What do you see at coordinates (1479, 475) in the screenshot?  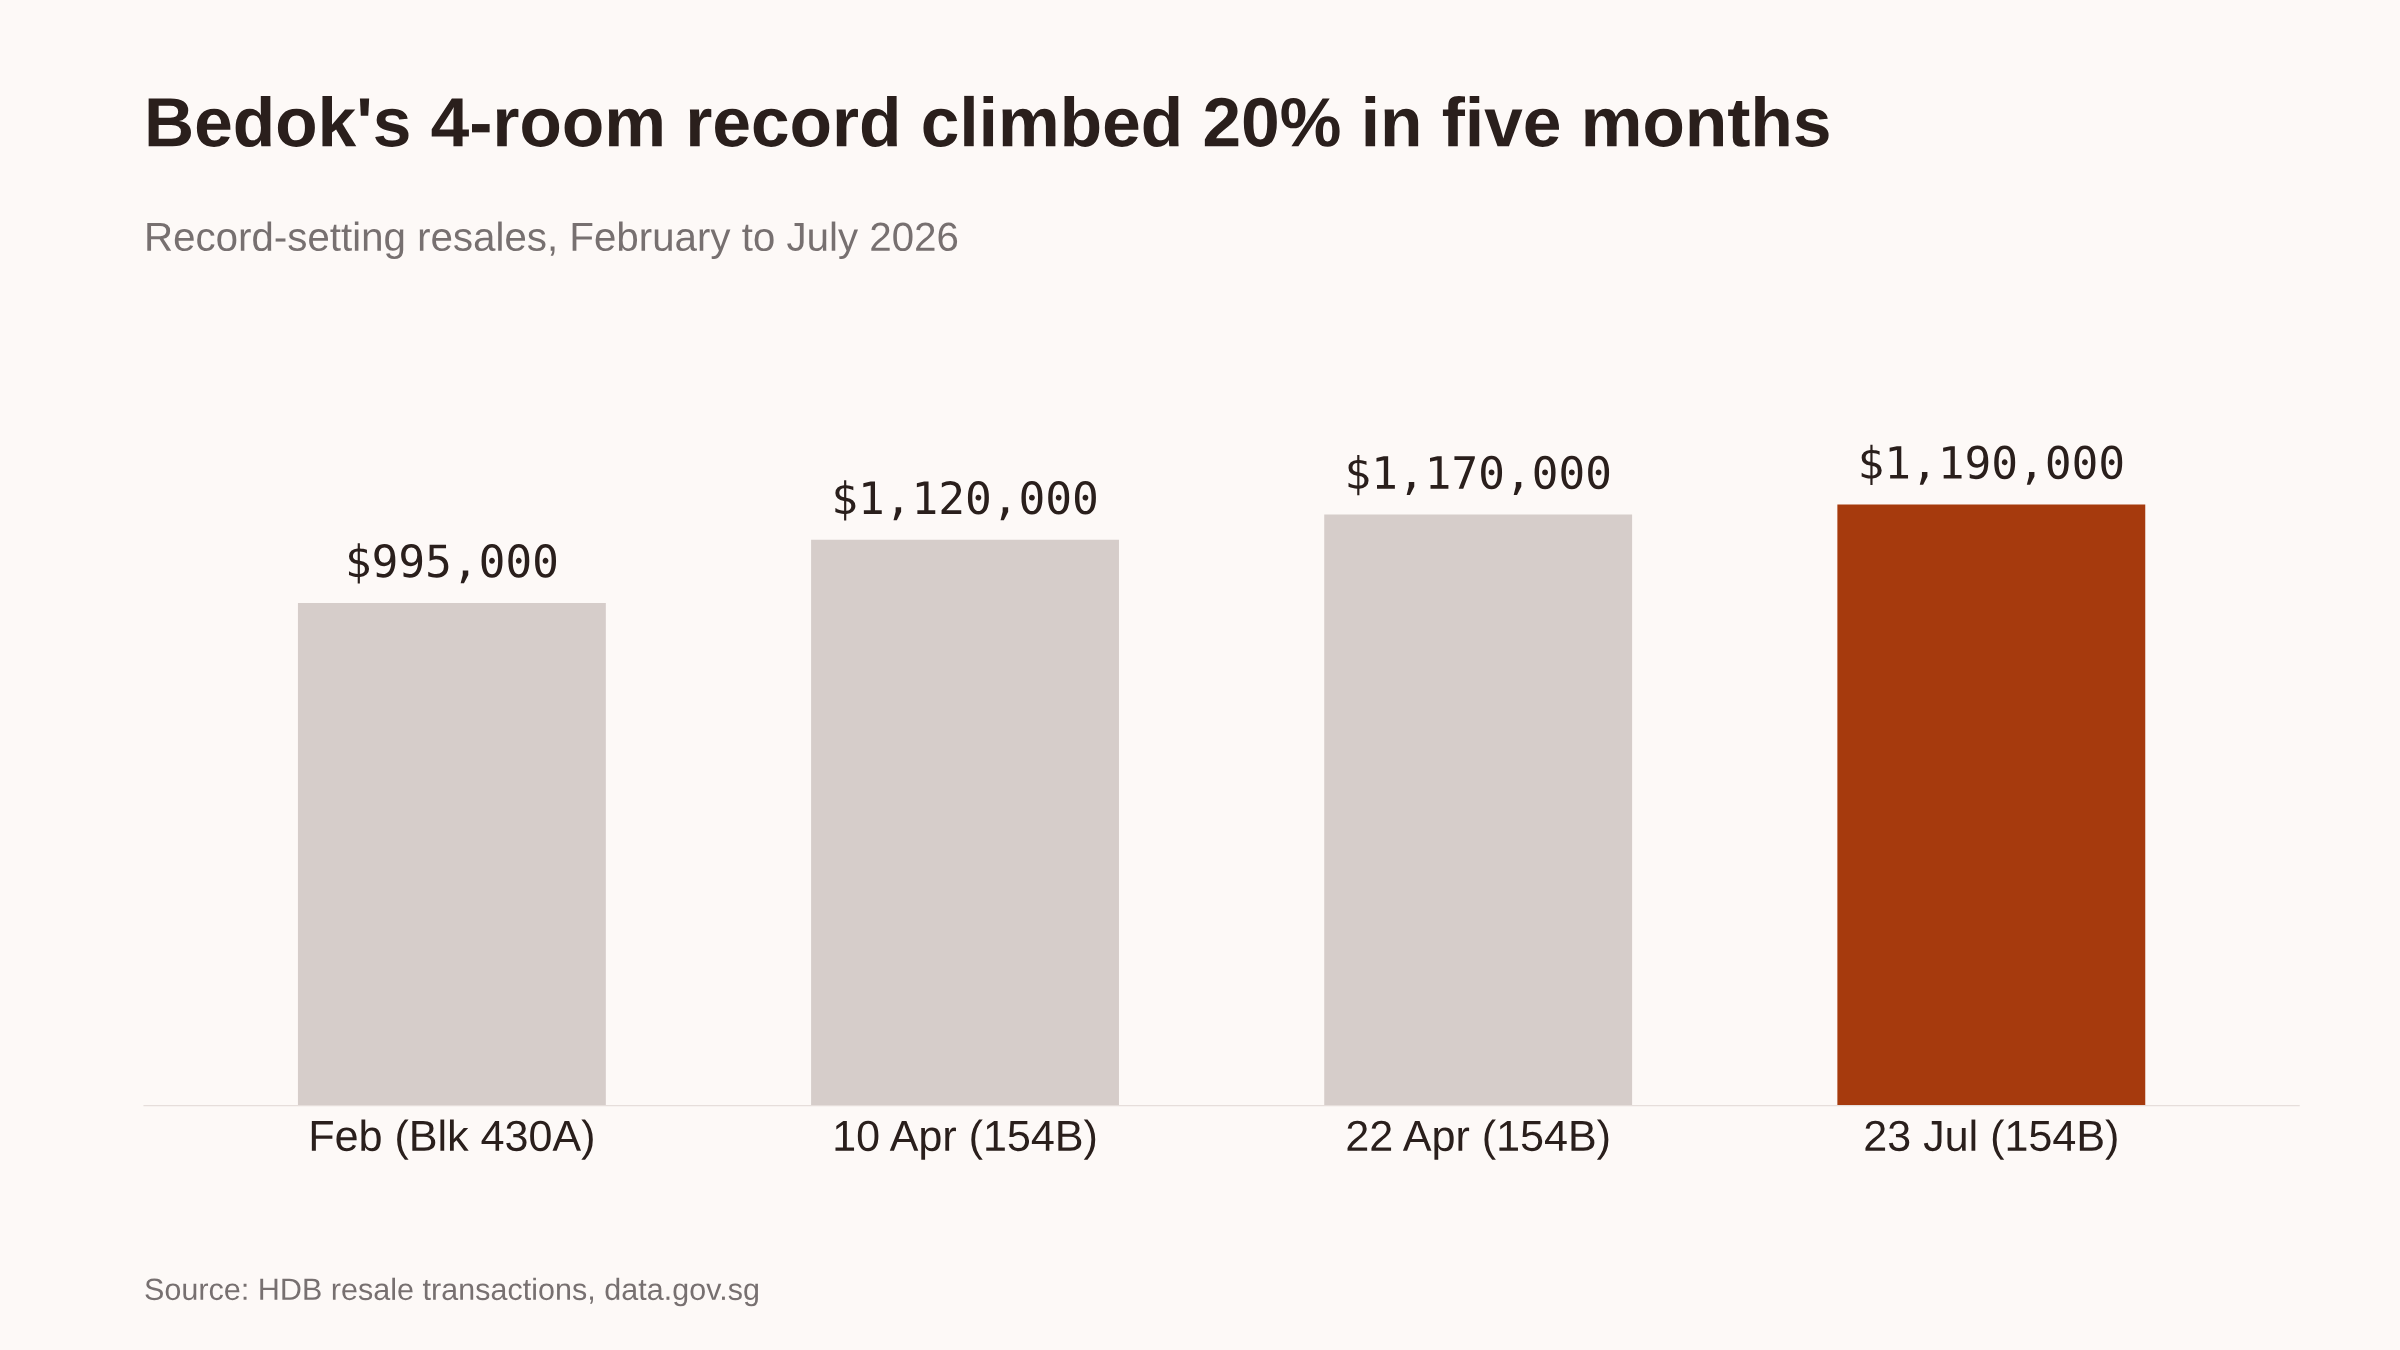 I see `data-label: $1,170,000` at bounding box center [1479, 475].